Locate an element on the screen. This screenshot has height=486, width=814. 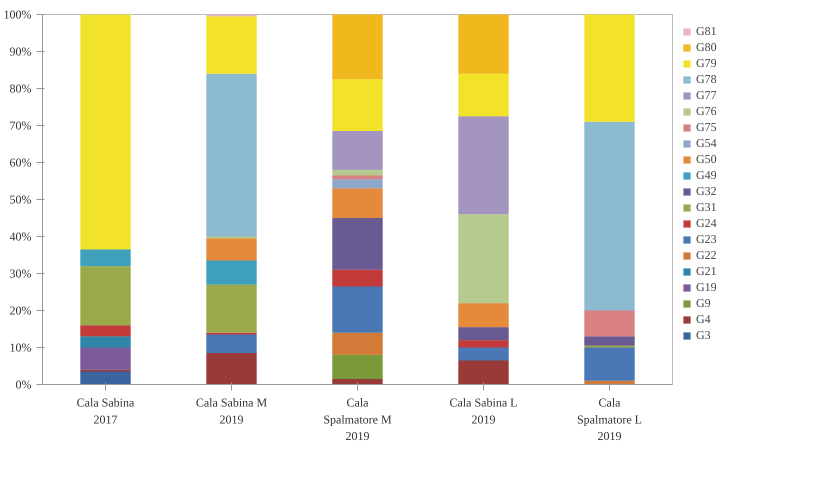
y-tick-label: 50% is located at coordinates (21, 199).